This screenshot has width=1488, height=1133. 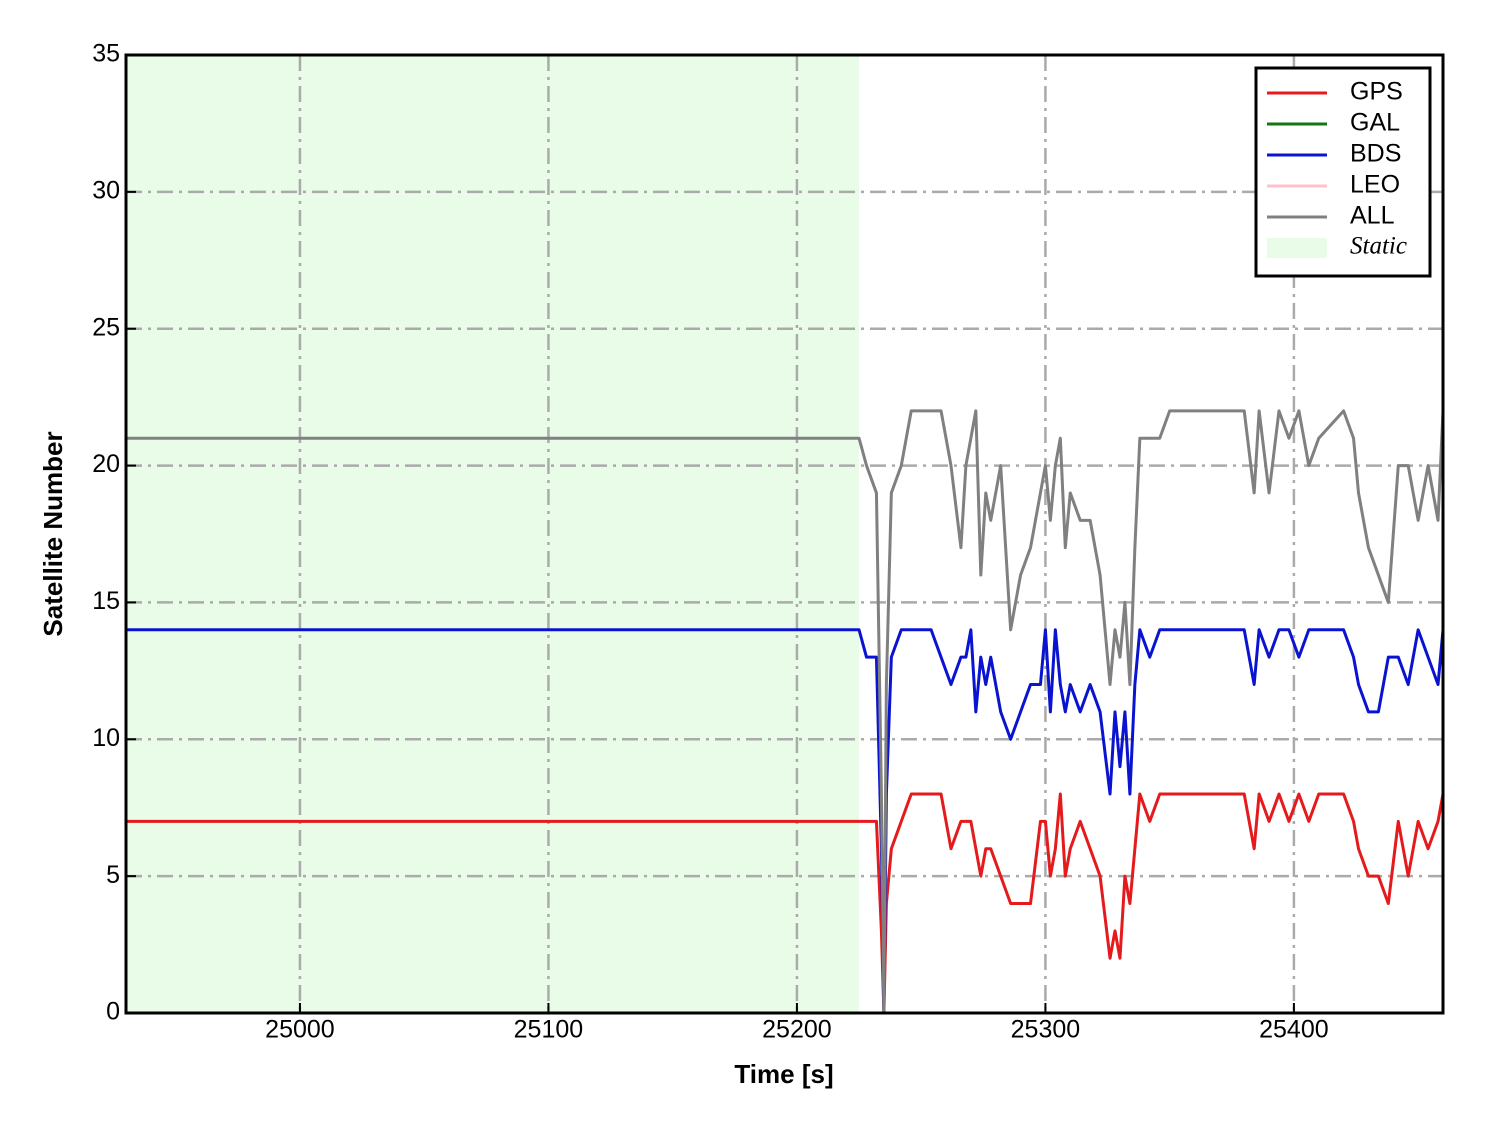 What do you see at coordinates (1378, 246) in the screenshot?
I see `legend-label: Static` at bounding box center [1378, 246].